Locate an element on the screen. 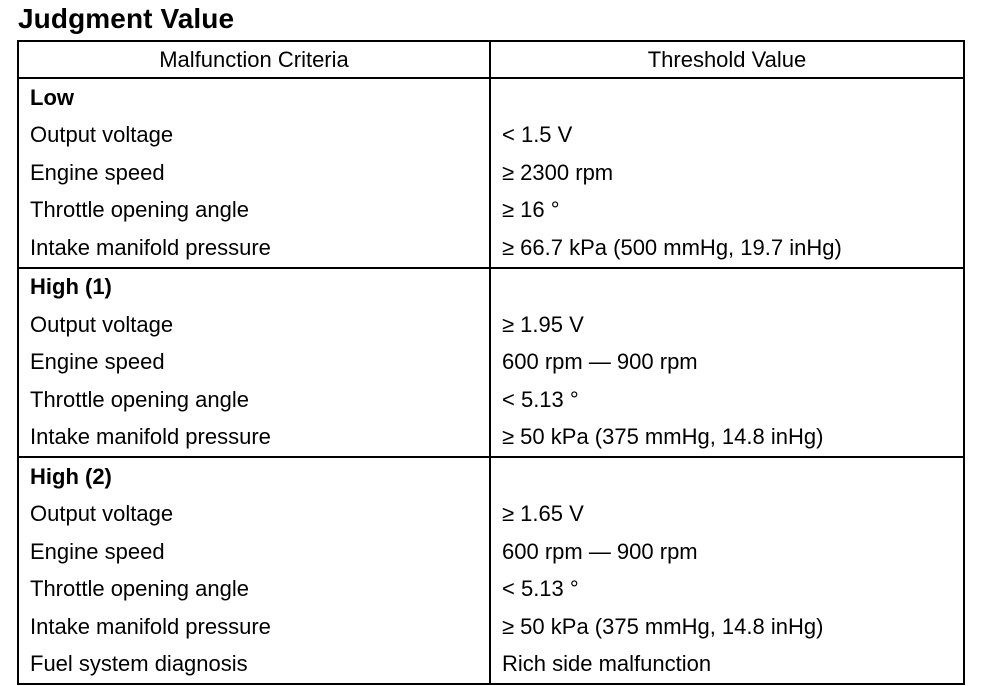 The image size is (992, 686). threshold-cell: ≥ 66.7 kPa (500 mmHg, 19.7 inHg) is located at coordinates (727, 248).